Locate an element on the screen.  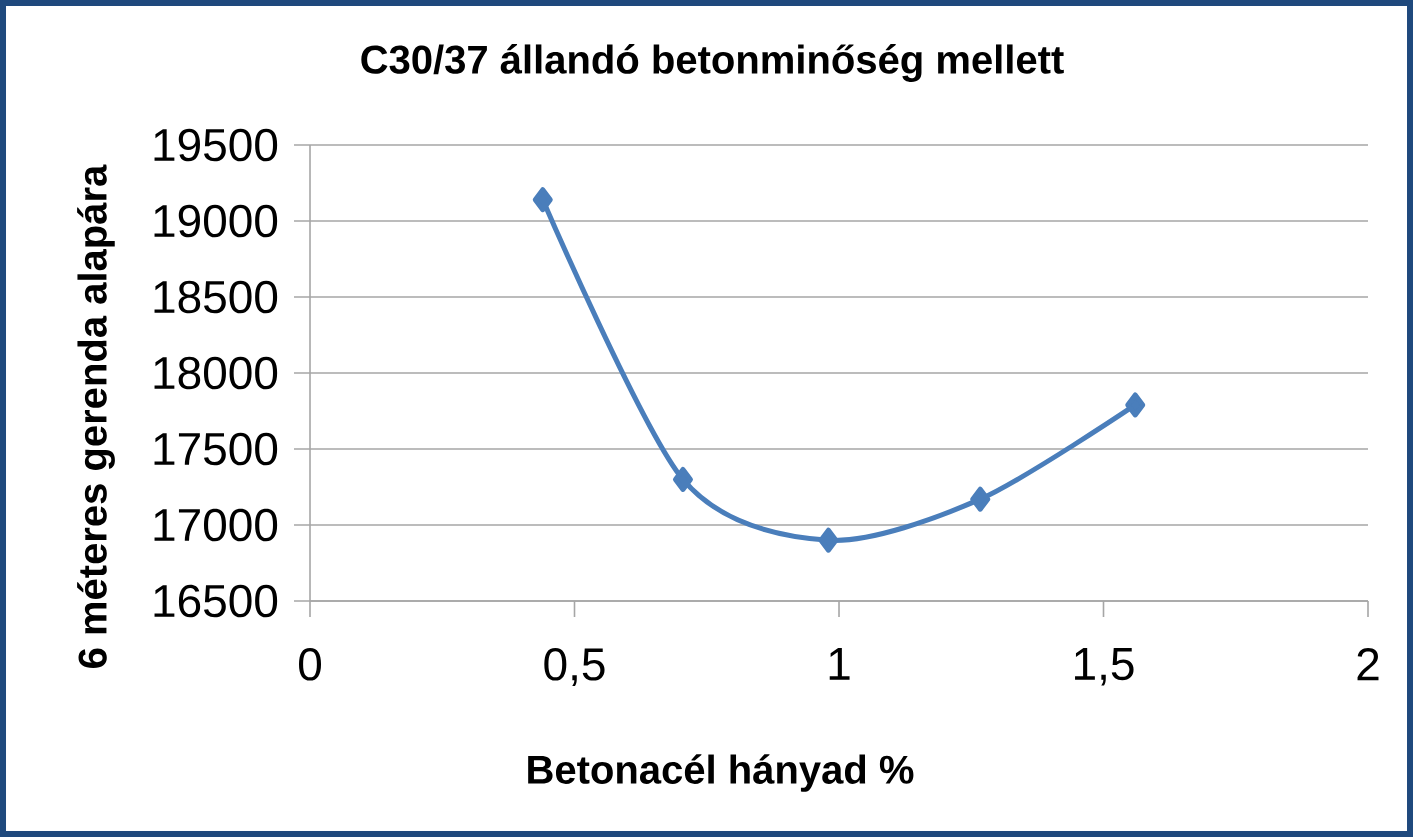
y-tick-label: 19500 is located at coordinates (216, 145).